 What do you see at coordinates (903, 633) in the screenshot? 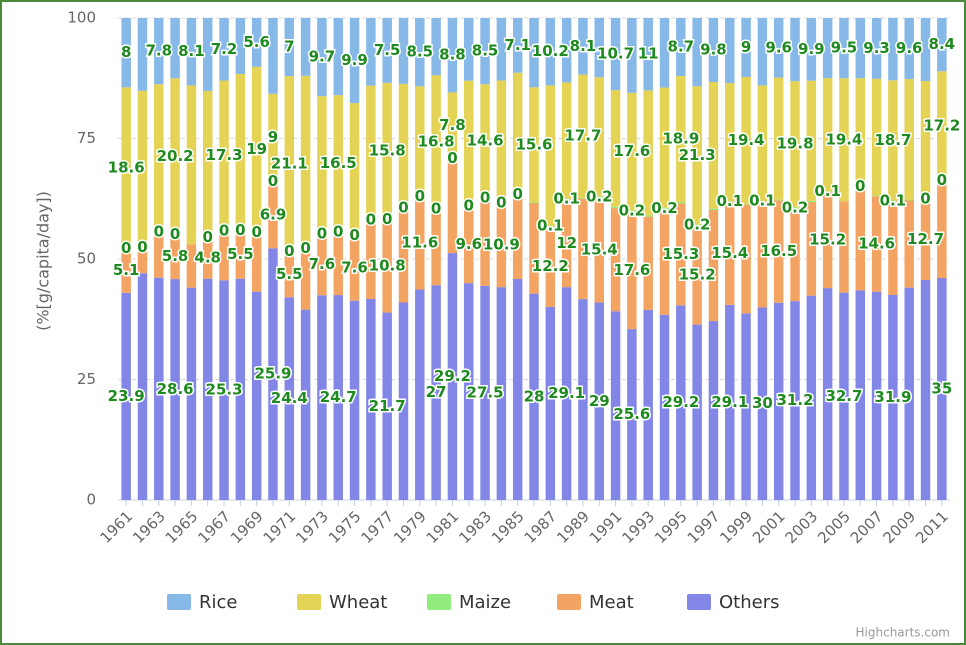
I see `credits: Highcharts.com` at bounding box center [903, 633].